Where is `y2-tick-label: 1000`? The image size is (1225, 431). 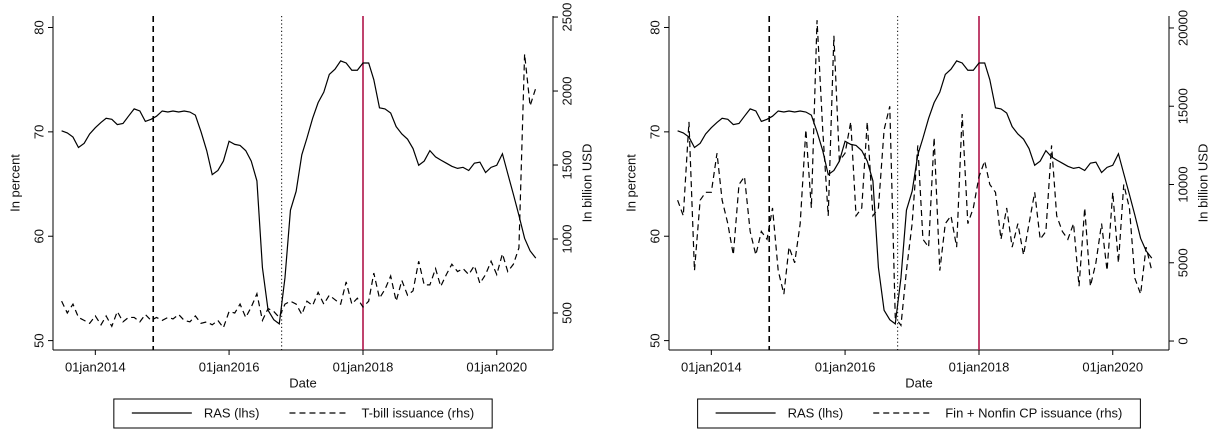
y2-tick-label: 1000 is located at coordinates (567, 239).